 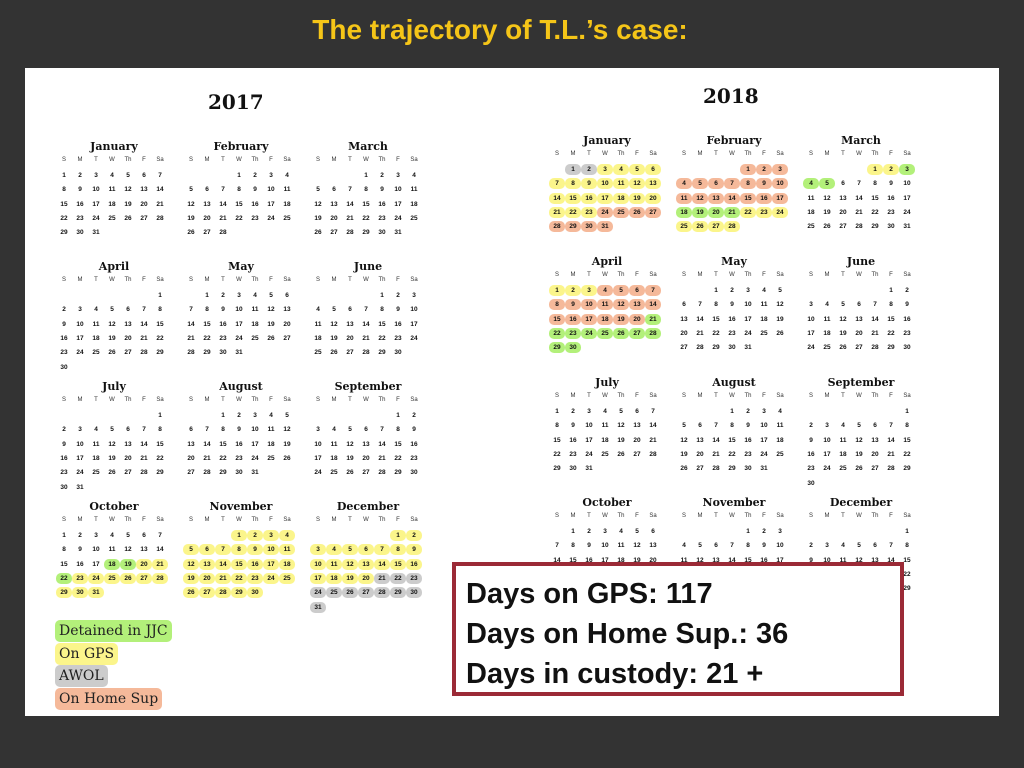 What do you see at coordinates (241, 266) in the screenshot?
I see `month-name: May` at bounding box center [241, 266].